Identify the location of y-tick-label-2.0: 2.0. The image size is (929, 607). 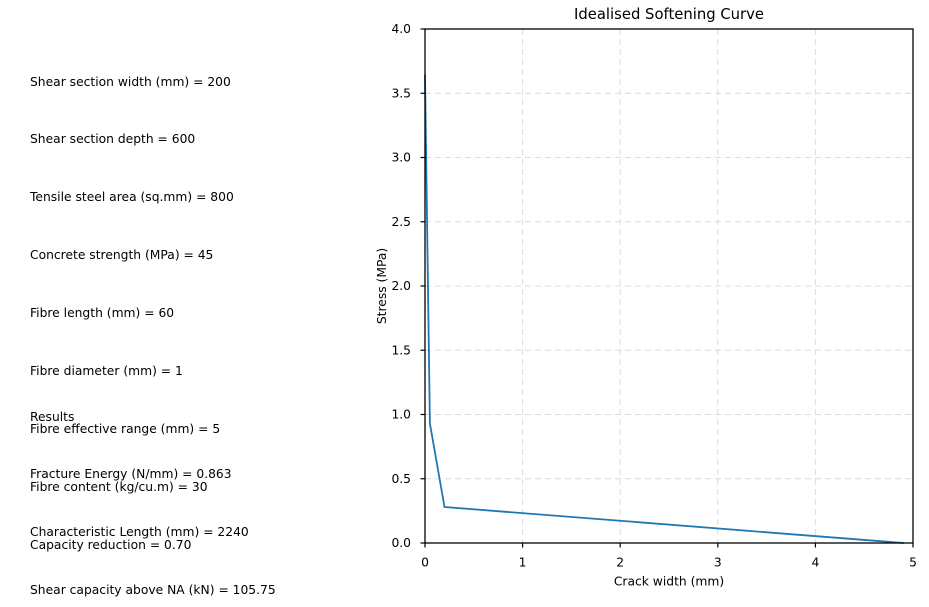
(401, 286).